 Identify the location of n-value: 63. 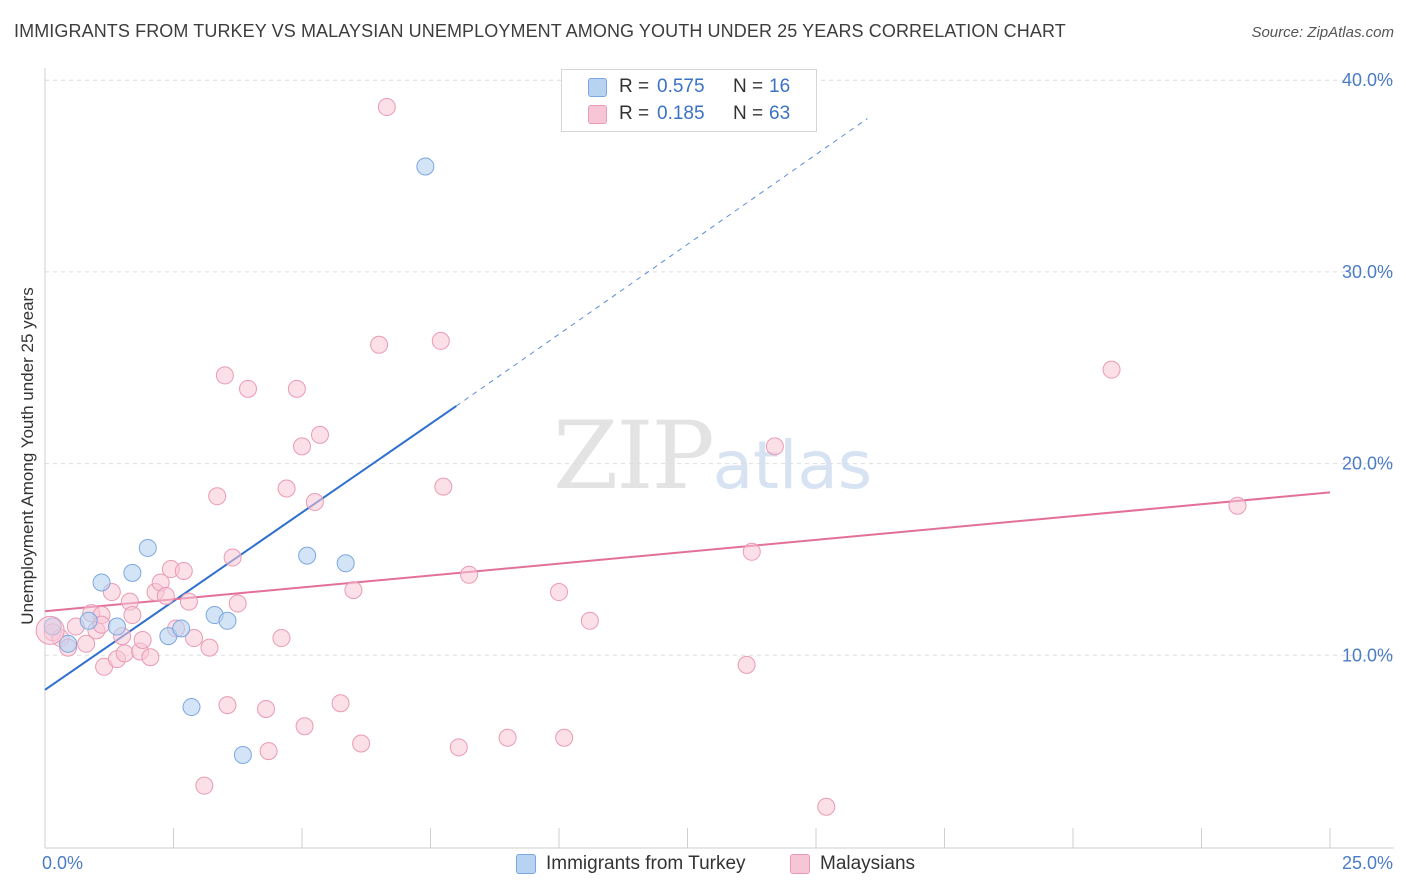
(780, 113).